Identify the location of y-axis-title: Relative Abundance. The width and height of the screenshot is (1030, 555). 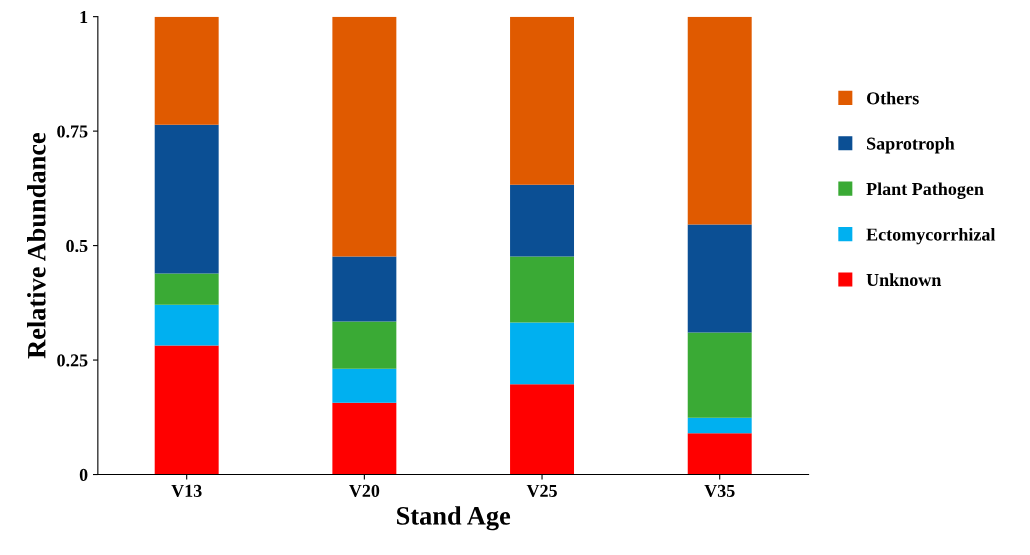
(36, 246).